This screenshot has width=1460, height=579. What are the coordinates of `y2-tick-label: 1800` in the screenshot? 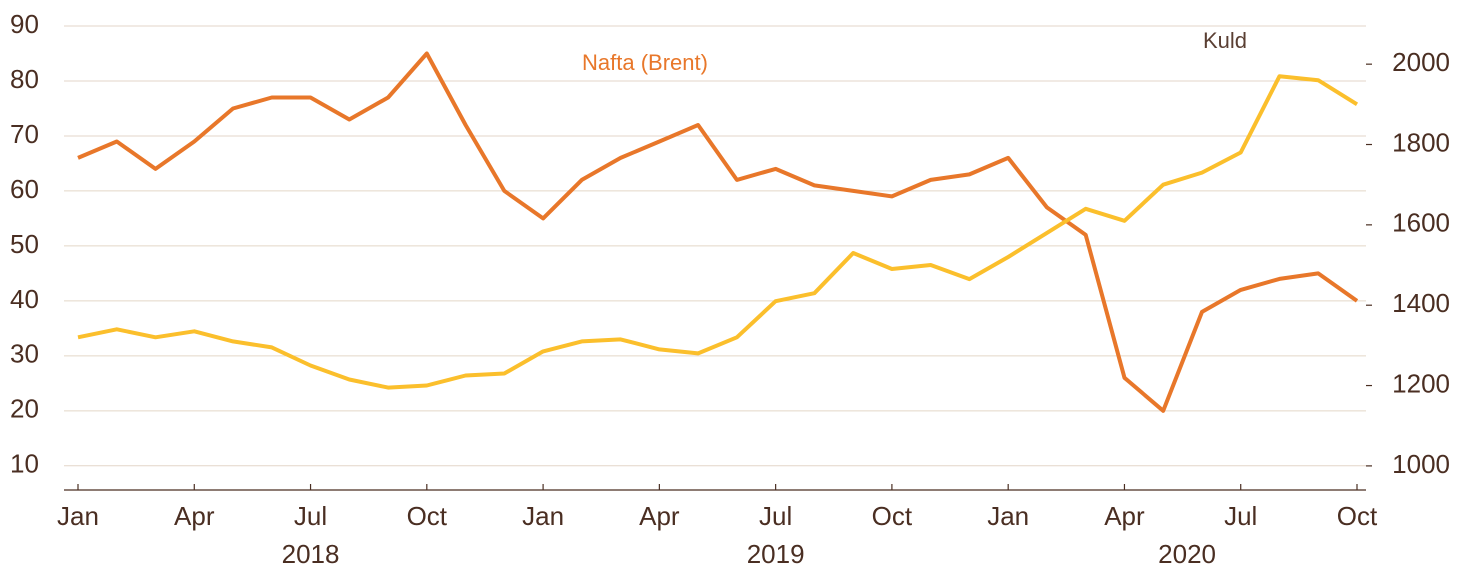 It's located at (1421, 142).